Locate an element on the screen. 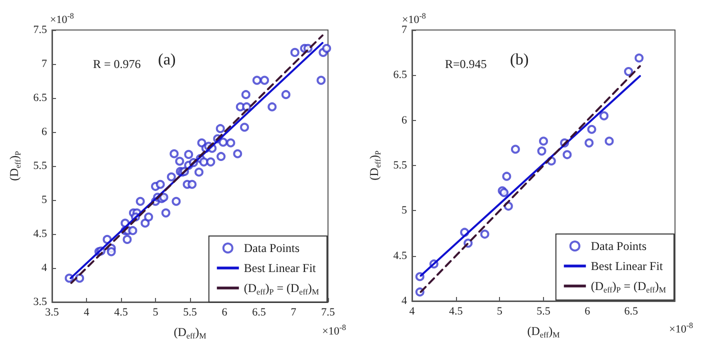 This screenshot has height=345, width=715. annotation: R=0.945 is located at coordinates (466, 64).